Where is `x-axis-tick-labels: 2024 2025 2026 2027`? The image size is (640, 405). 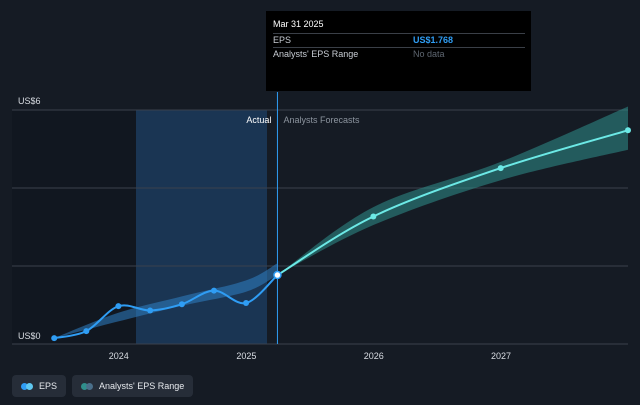 x-axis-tick-labels: 2024 2025 2026 2027 is located at coordinates (310, 356).